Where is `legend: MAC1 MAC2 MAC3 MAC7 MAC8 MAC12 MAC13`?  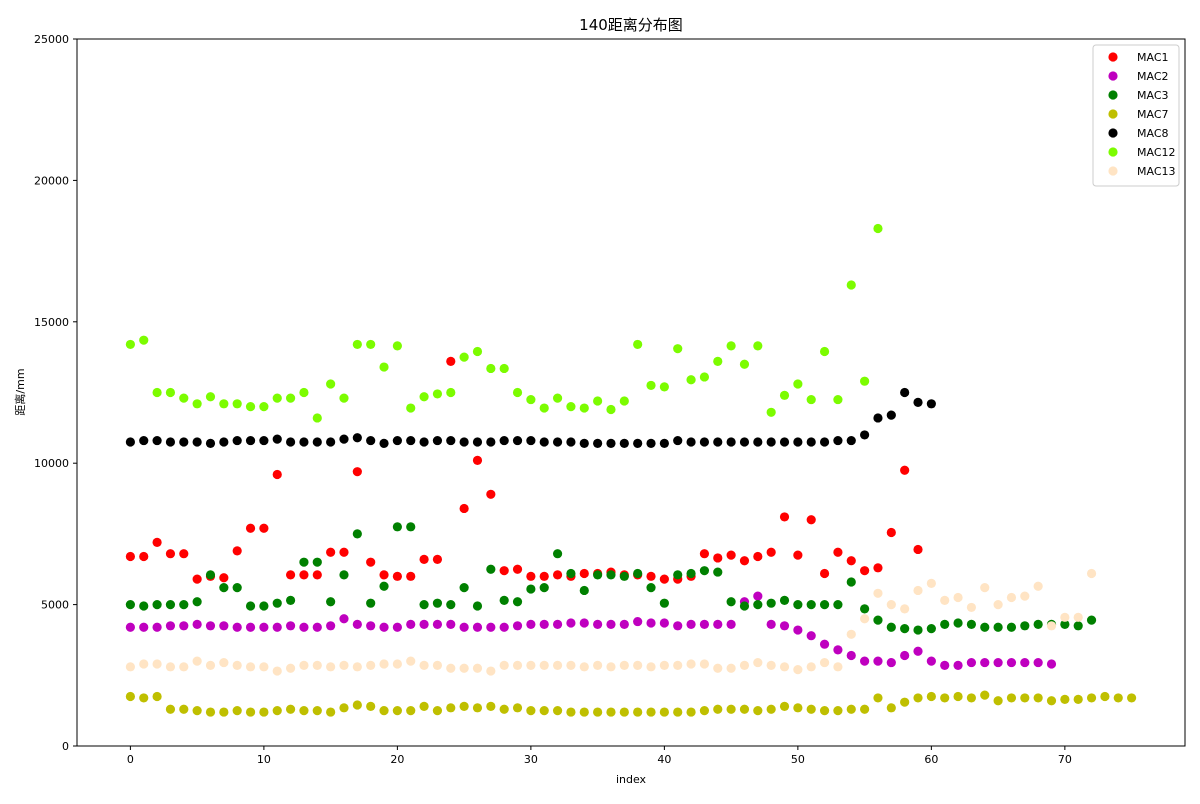 legend: MAC1 MAC2 MAC3 MAC7 MAC8 MAC12 MAC13 is located at coordinates (1136, 115).